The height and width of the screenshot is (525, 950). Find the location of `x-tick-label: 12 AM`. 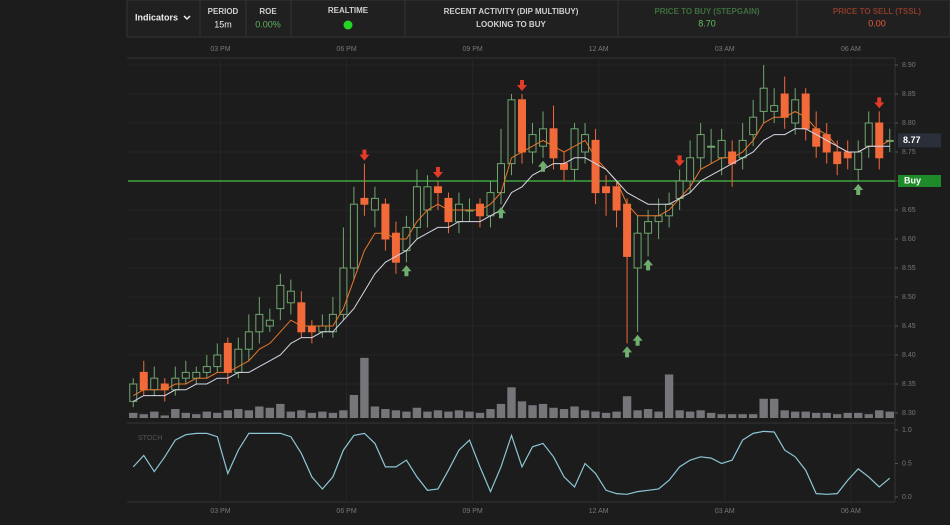

x-tick-label: 12 AM is located at coordinates (599, 49).